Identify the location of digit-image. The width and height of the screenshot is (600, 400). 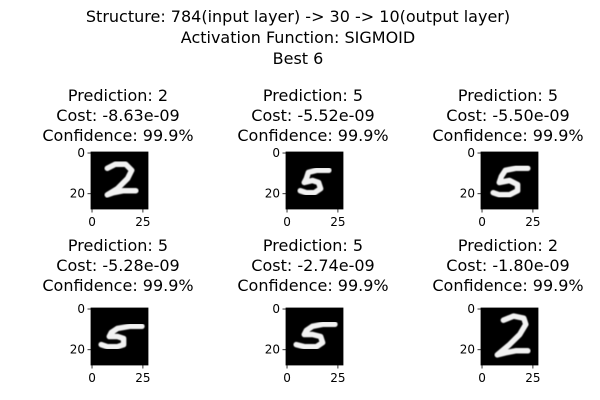
(119, 180).